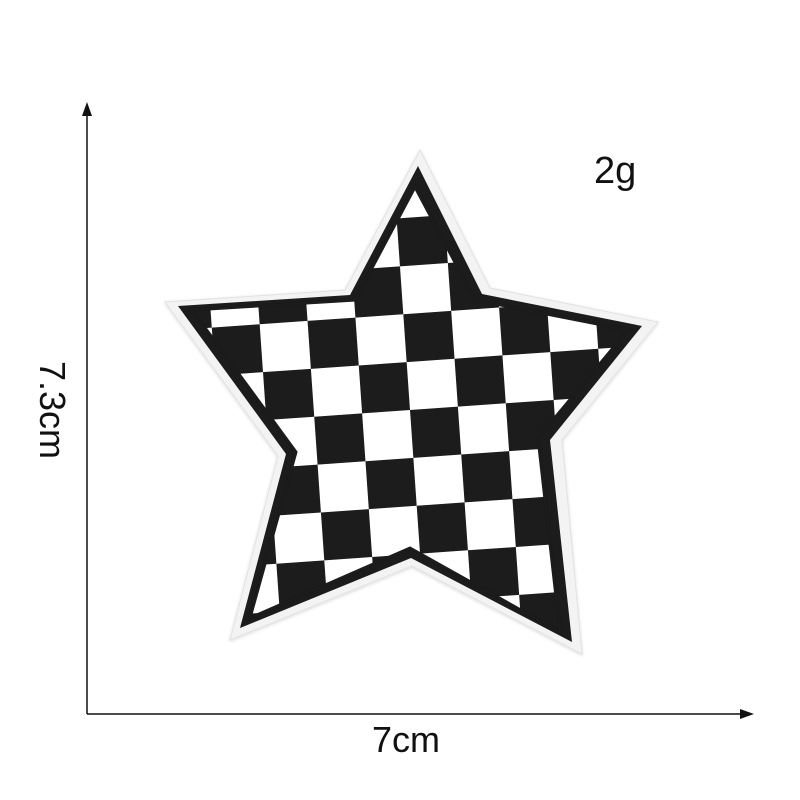 The height and width of the screenshot is (800, 800). What do you see at coordinates (87, 109) in the screenshot?
I see `up-arrow-icon` at bounding box center [87, 109].